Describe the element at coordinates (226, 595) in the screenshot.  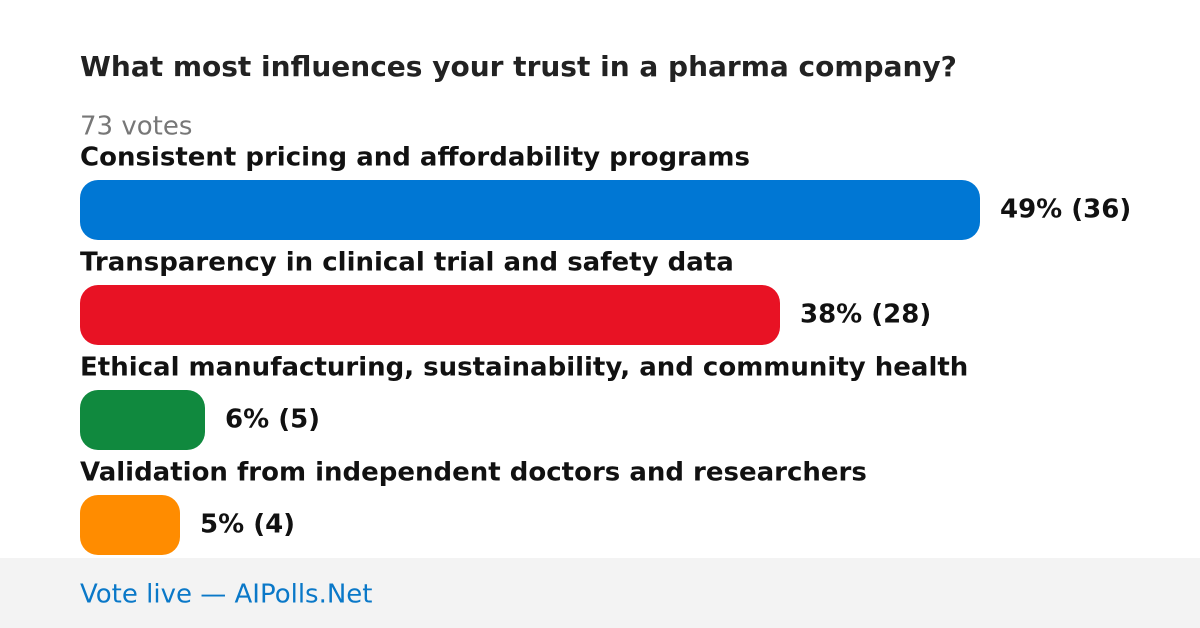
I see `footer-link: Vote live — AIPolls.Net` at that location.